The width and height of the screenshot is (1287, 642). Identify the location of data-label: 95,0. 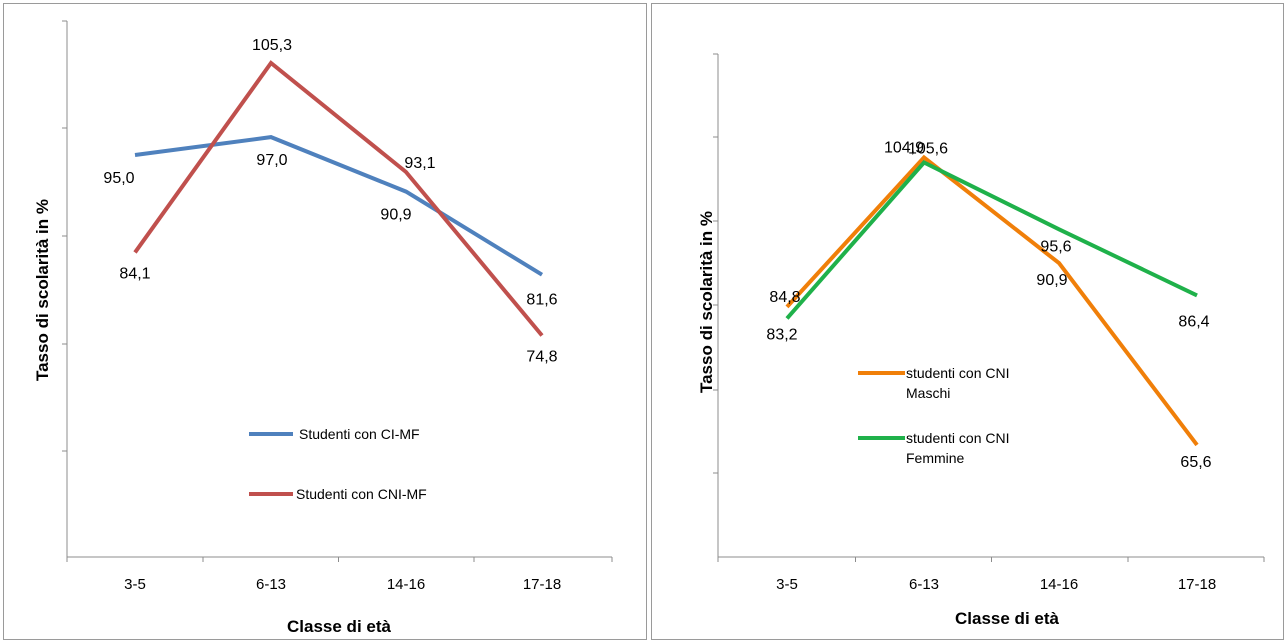
(118, 178).